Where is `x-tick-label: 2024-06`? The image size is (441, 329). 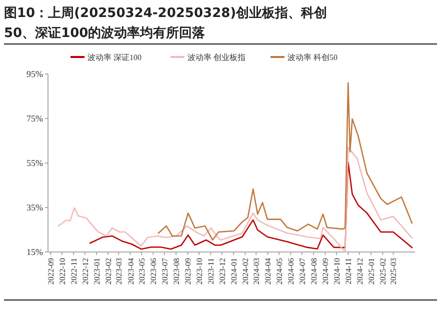 x-tick-label: 2024-06 is located at coordinates (291, 271).